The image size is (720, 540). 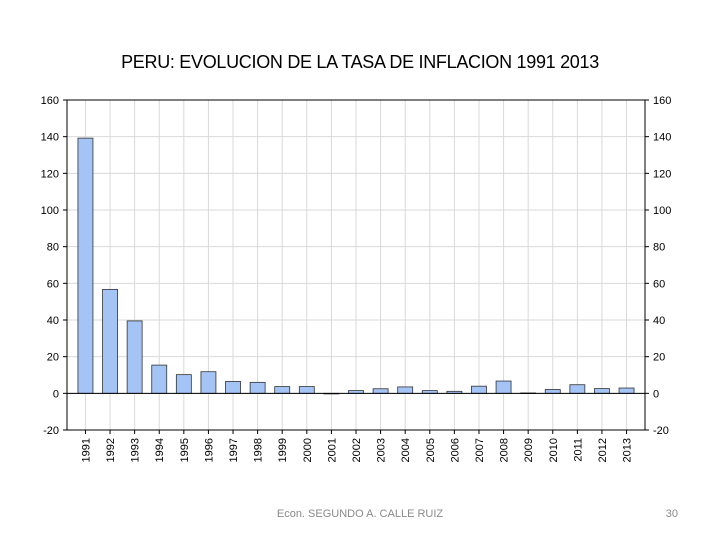 What do you see at coordinates (159, 379) in the screenshot?
I see `bar-1994` at bounding box center [159, 379].